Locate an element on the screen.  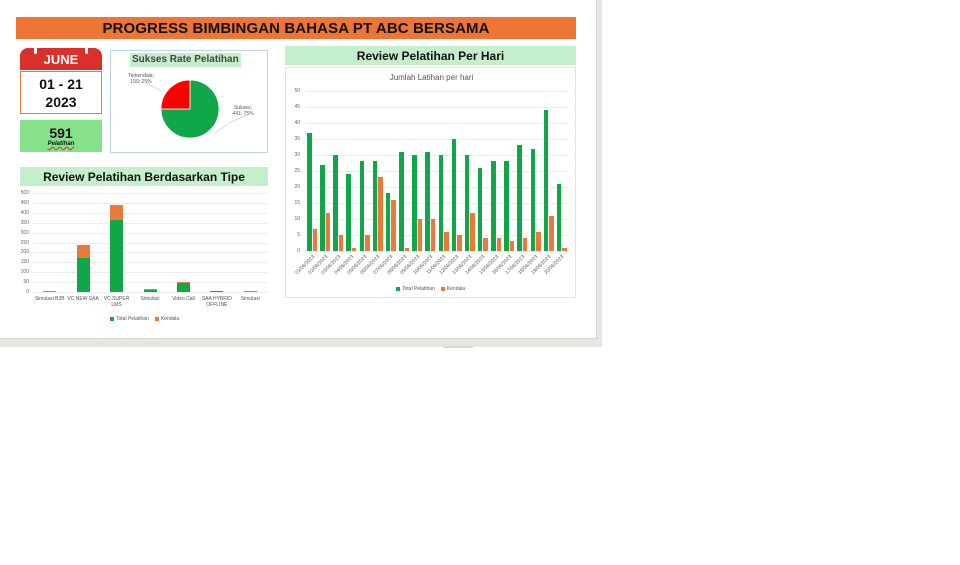
daily-chart-title: Jumlah Latihan per hari is located at coordinates (431, 77).